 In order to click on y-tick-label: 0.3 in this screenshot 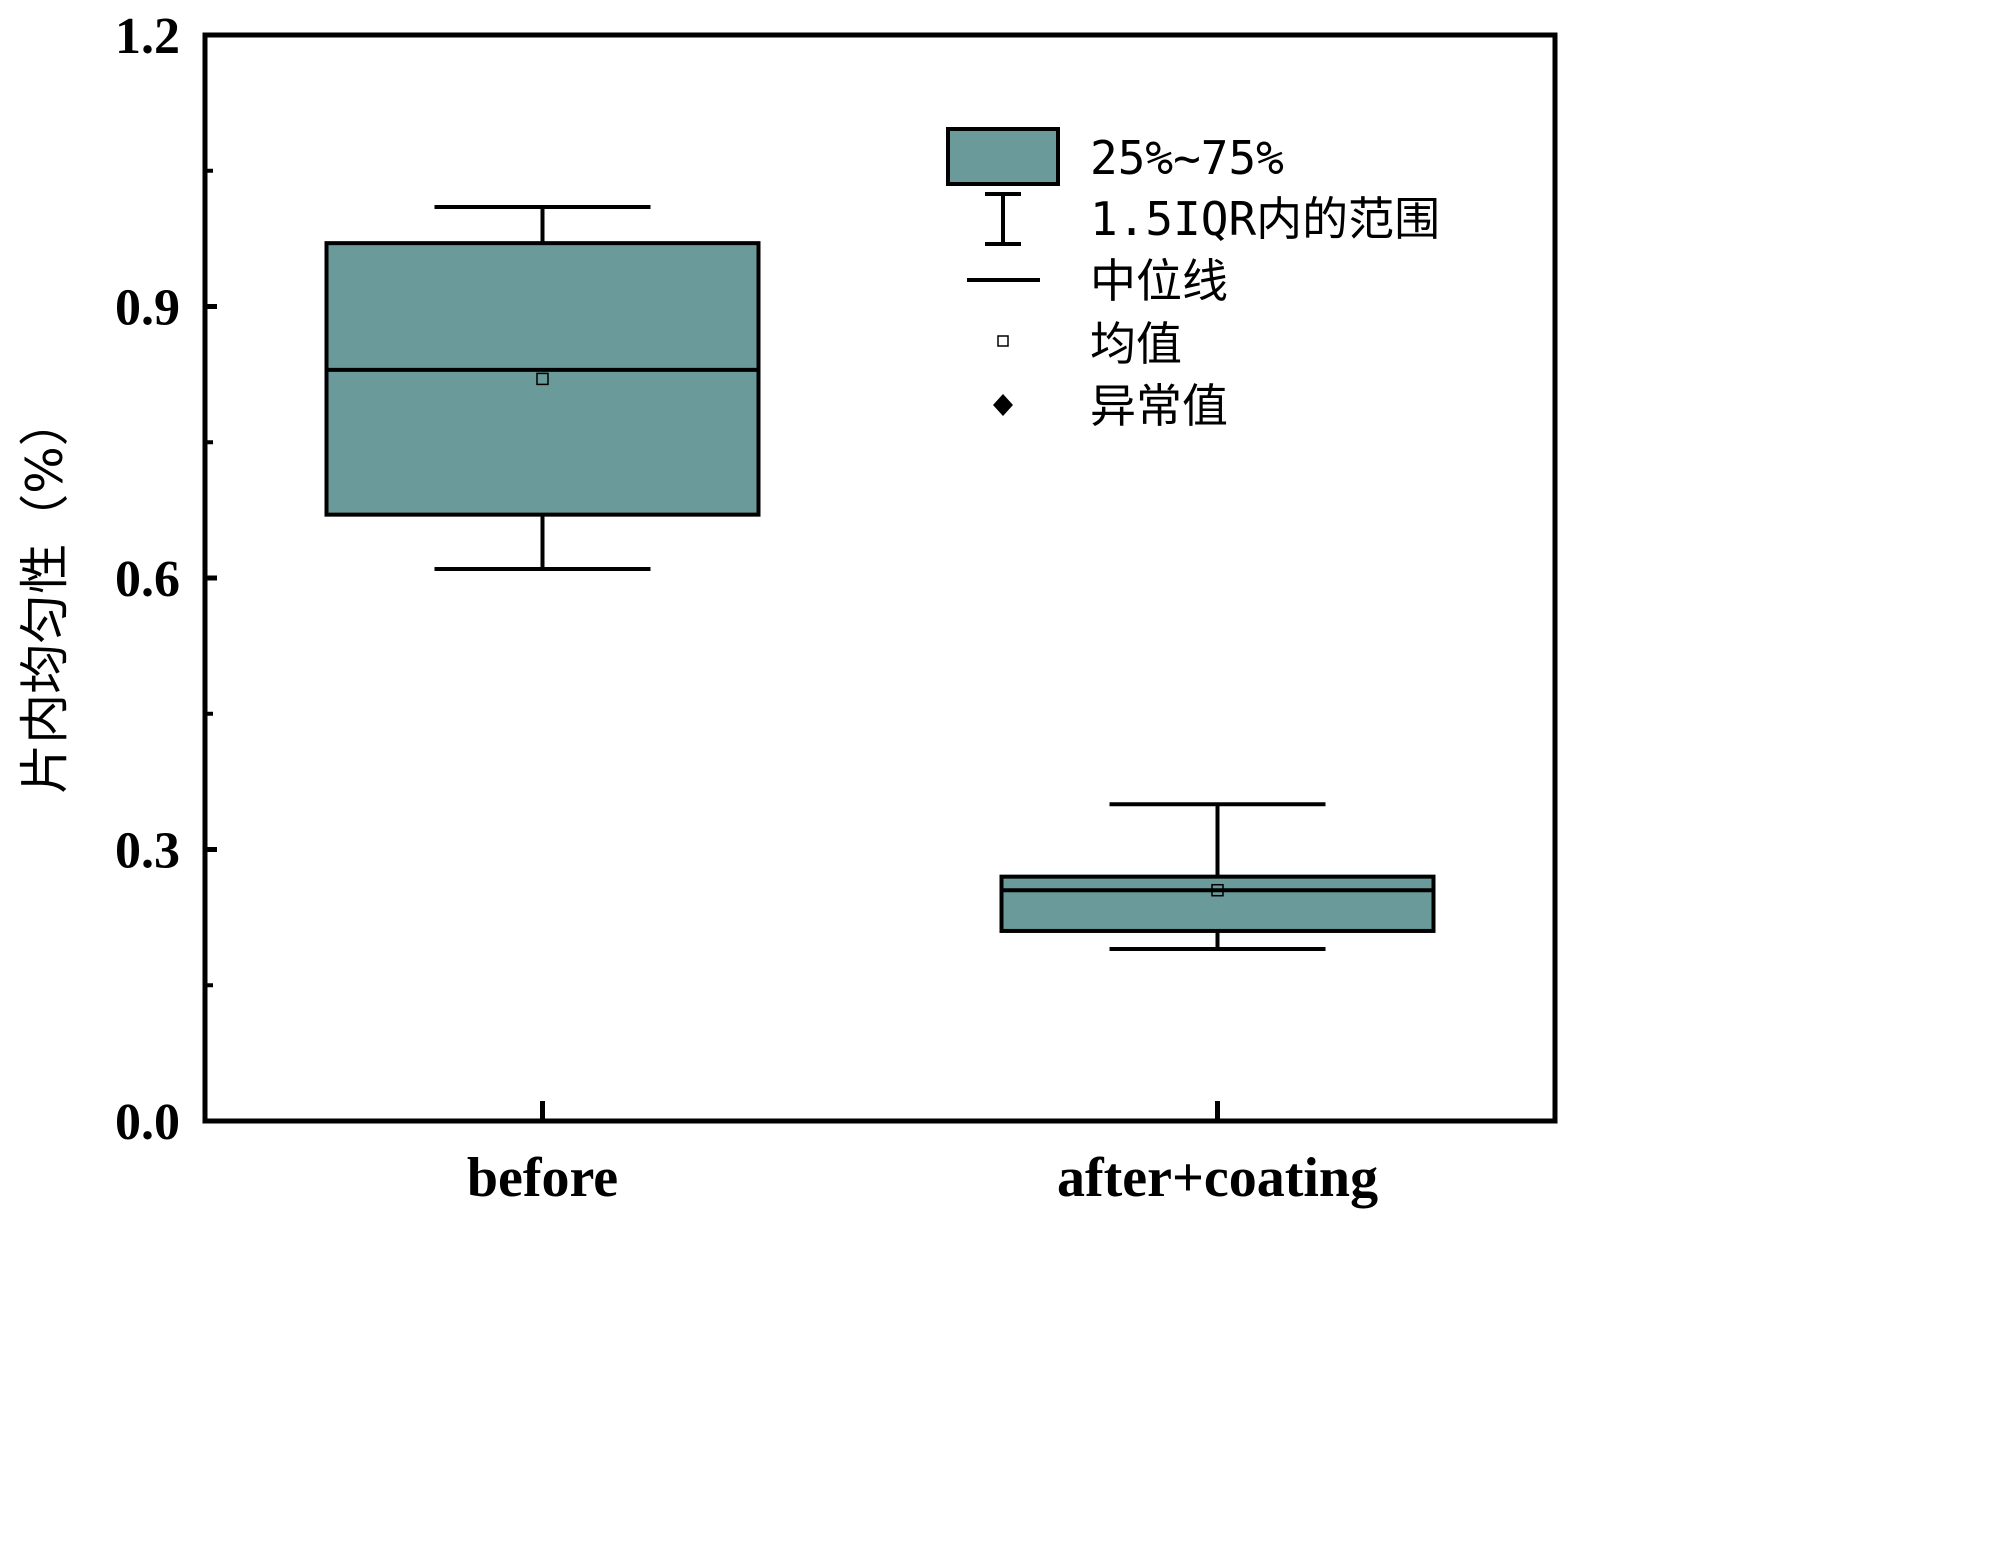, I will do `click(147, 851)`.